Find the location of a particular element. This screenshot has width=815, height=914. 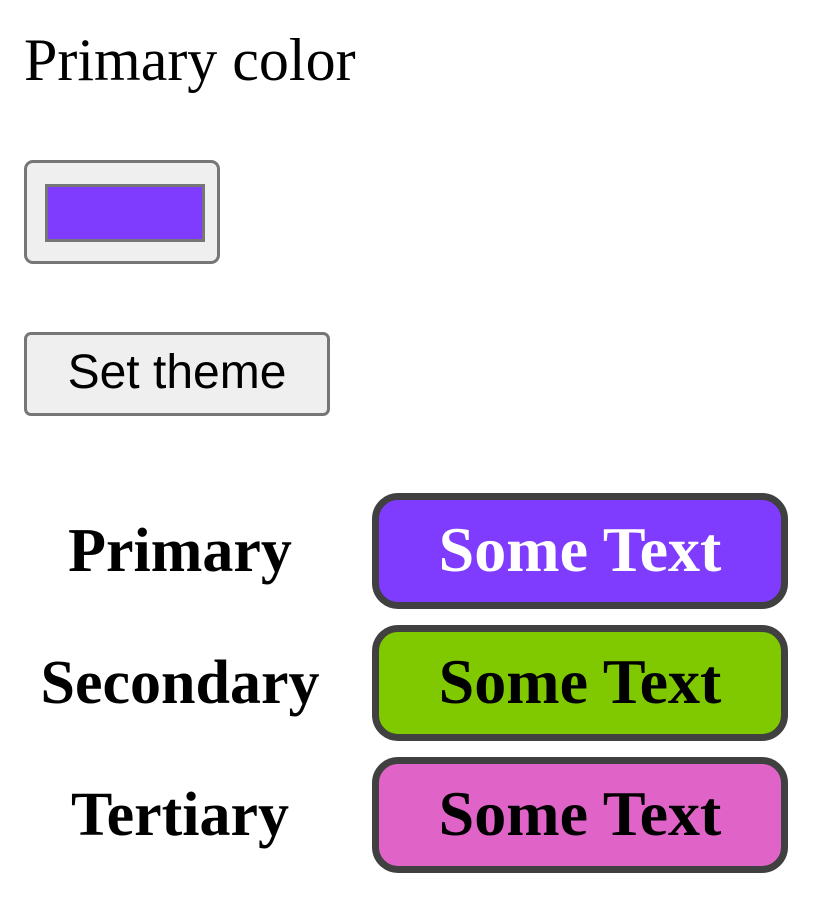

primary-color-label: Primary color is located at coordinates (190, 60).